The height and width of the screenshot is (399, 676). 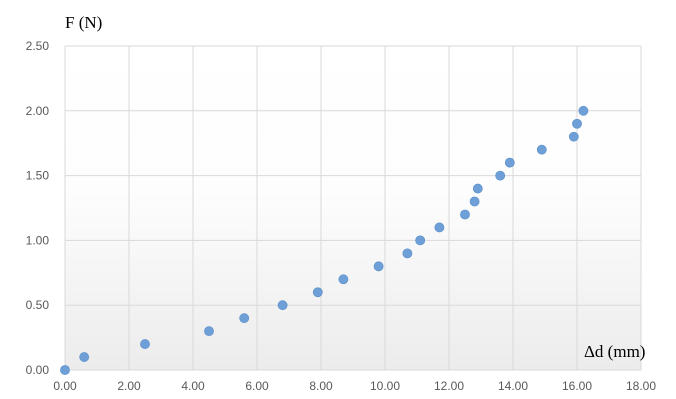 I want to click on x-tick-label: 4.00, so click(x=193, y=386).